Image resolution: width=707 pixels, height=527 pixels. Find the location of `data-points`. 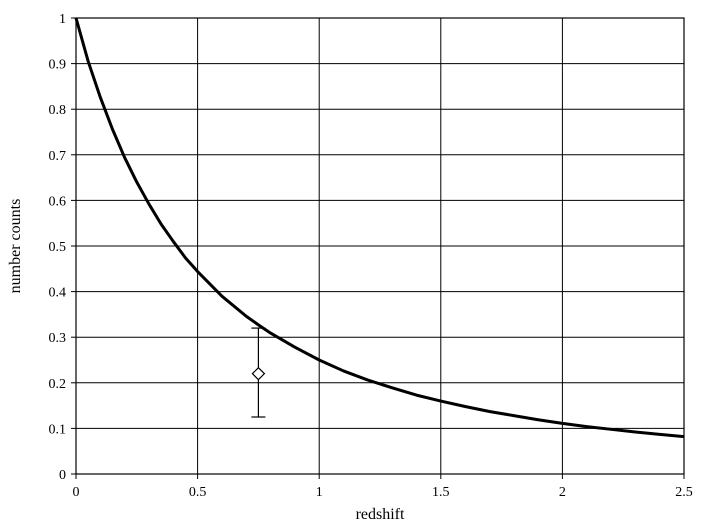

data-points is located at coordinates (258, 372).